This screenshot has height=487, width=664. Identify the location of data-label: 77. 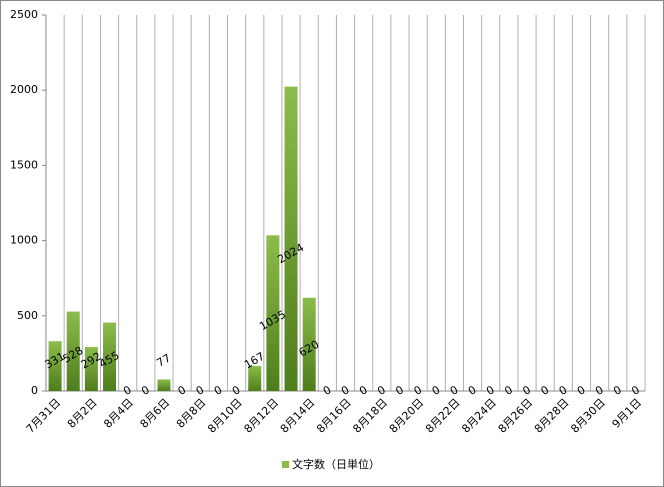
(163, 360).